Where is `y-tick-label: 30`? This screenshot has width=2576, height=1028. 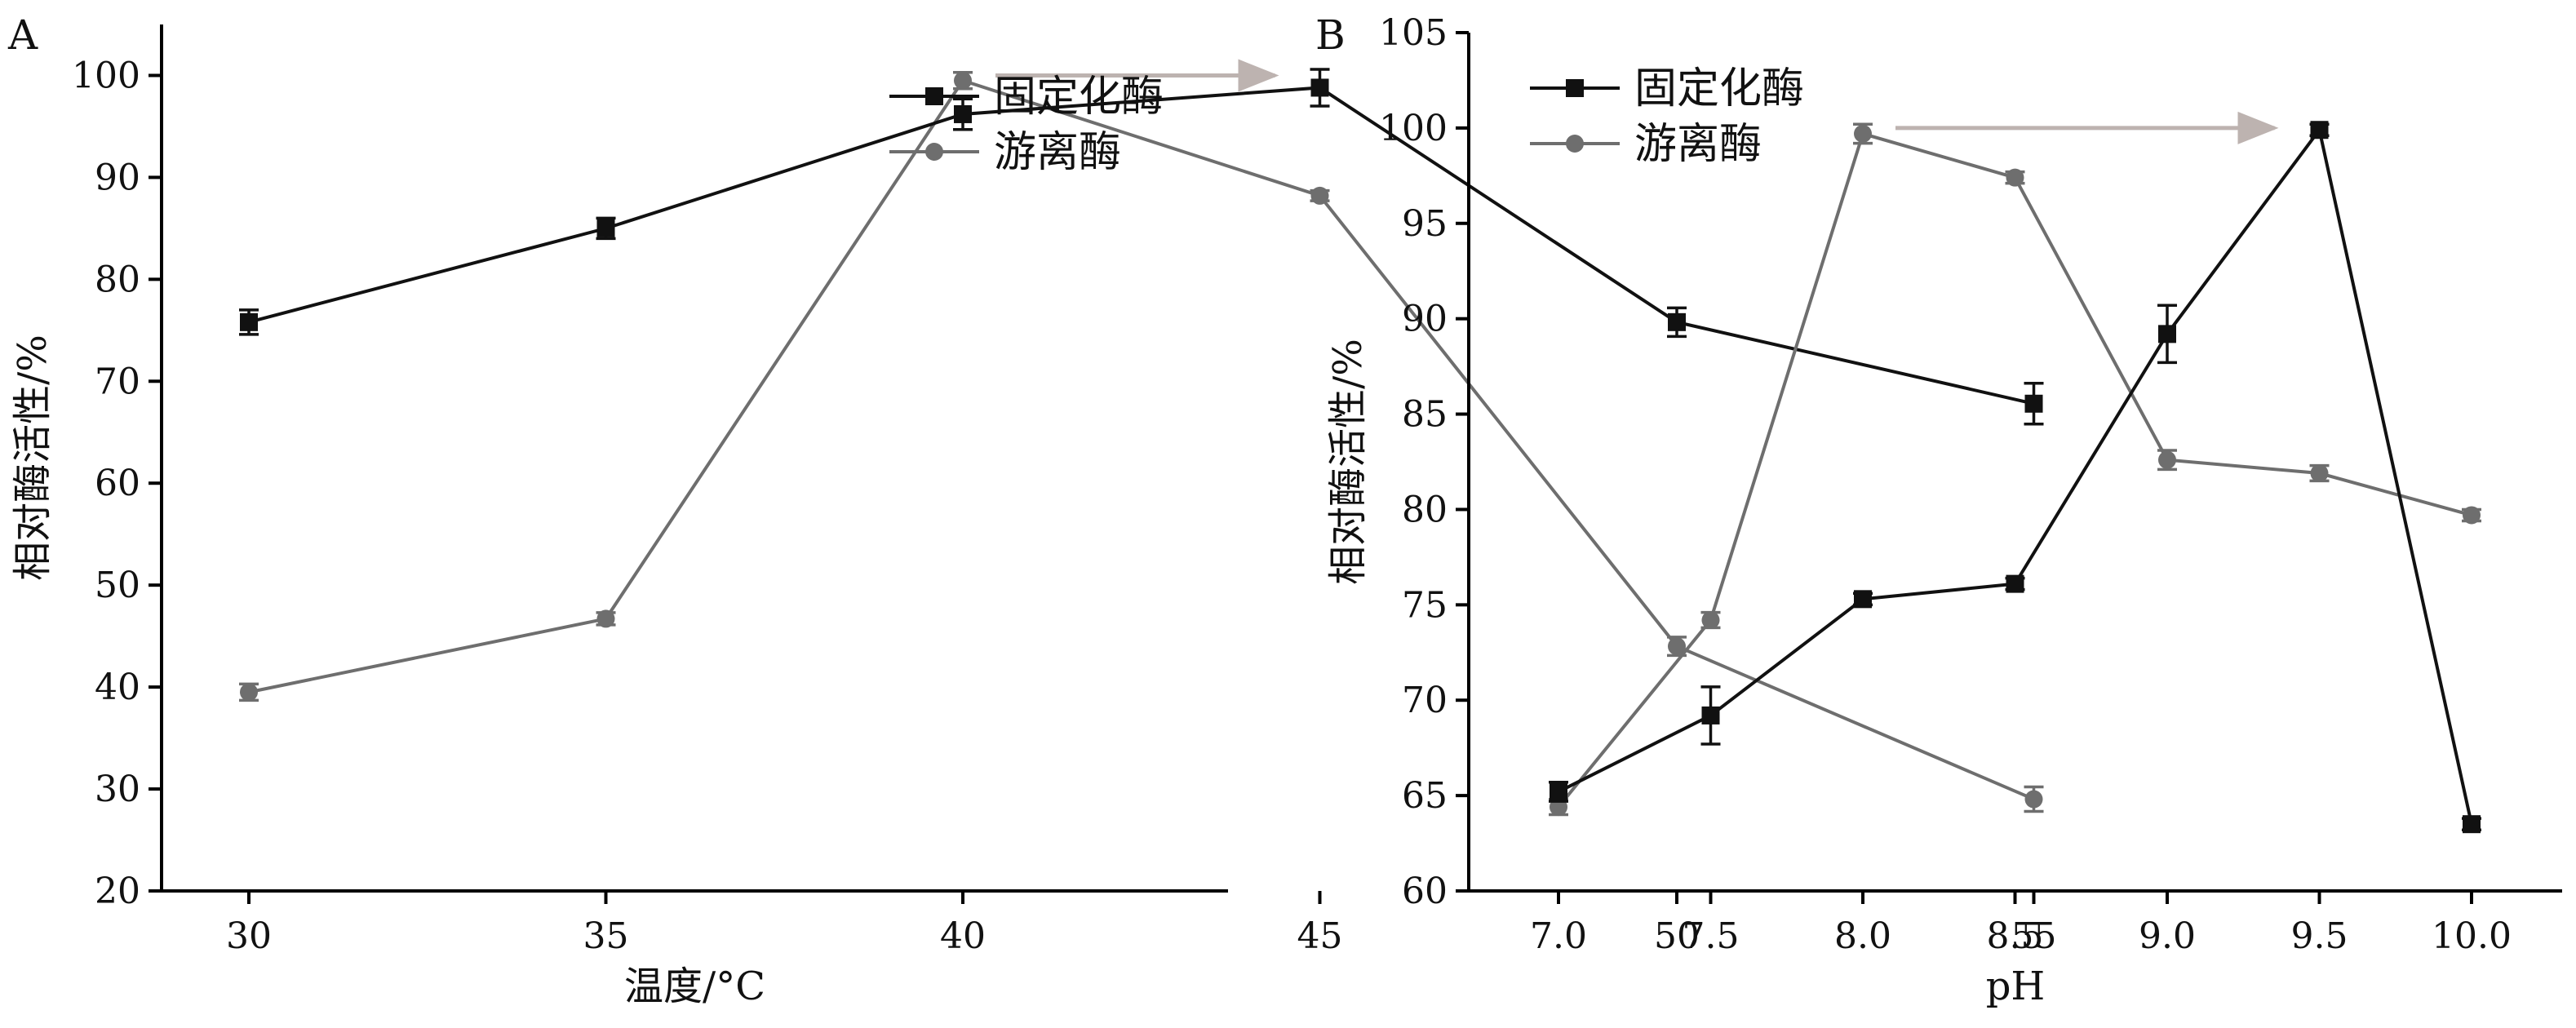 y-tick-label: 30 is located at coordinates (117, 789).